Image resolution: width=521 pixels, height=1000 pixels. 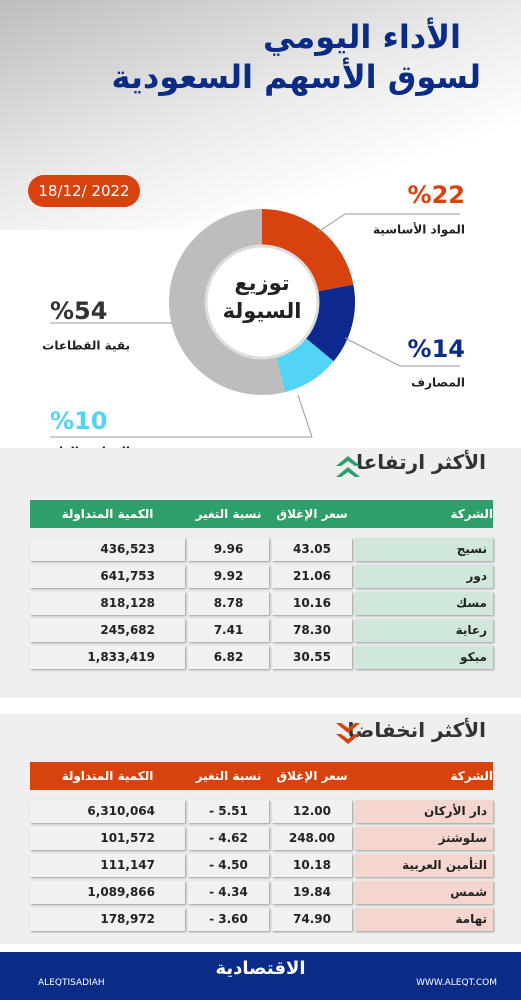 I want to click on title-line1: الأداء اليومي, so click(x=362, y=37).